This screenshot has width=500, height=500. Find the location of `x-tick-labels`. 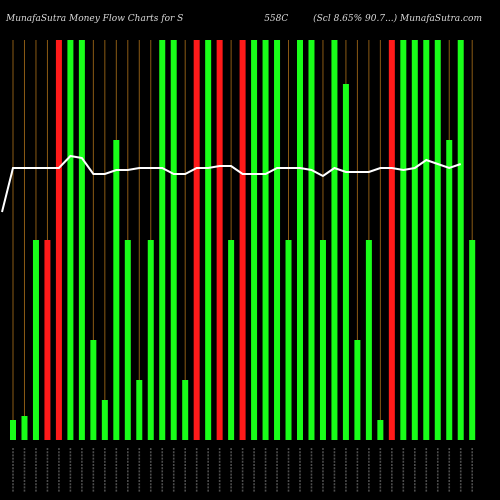

x-tick-labels is located at coordinates (243, 470).